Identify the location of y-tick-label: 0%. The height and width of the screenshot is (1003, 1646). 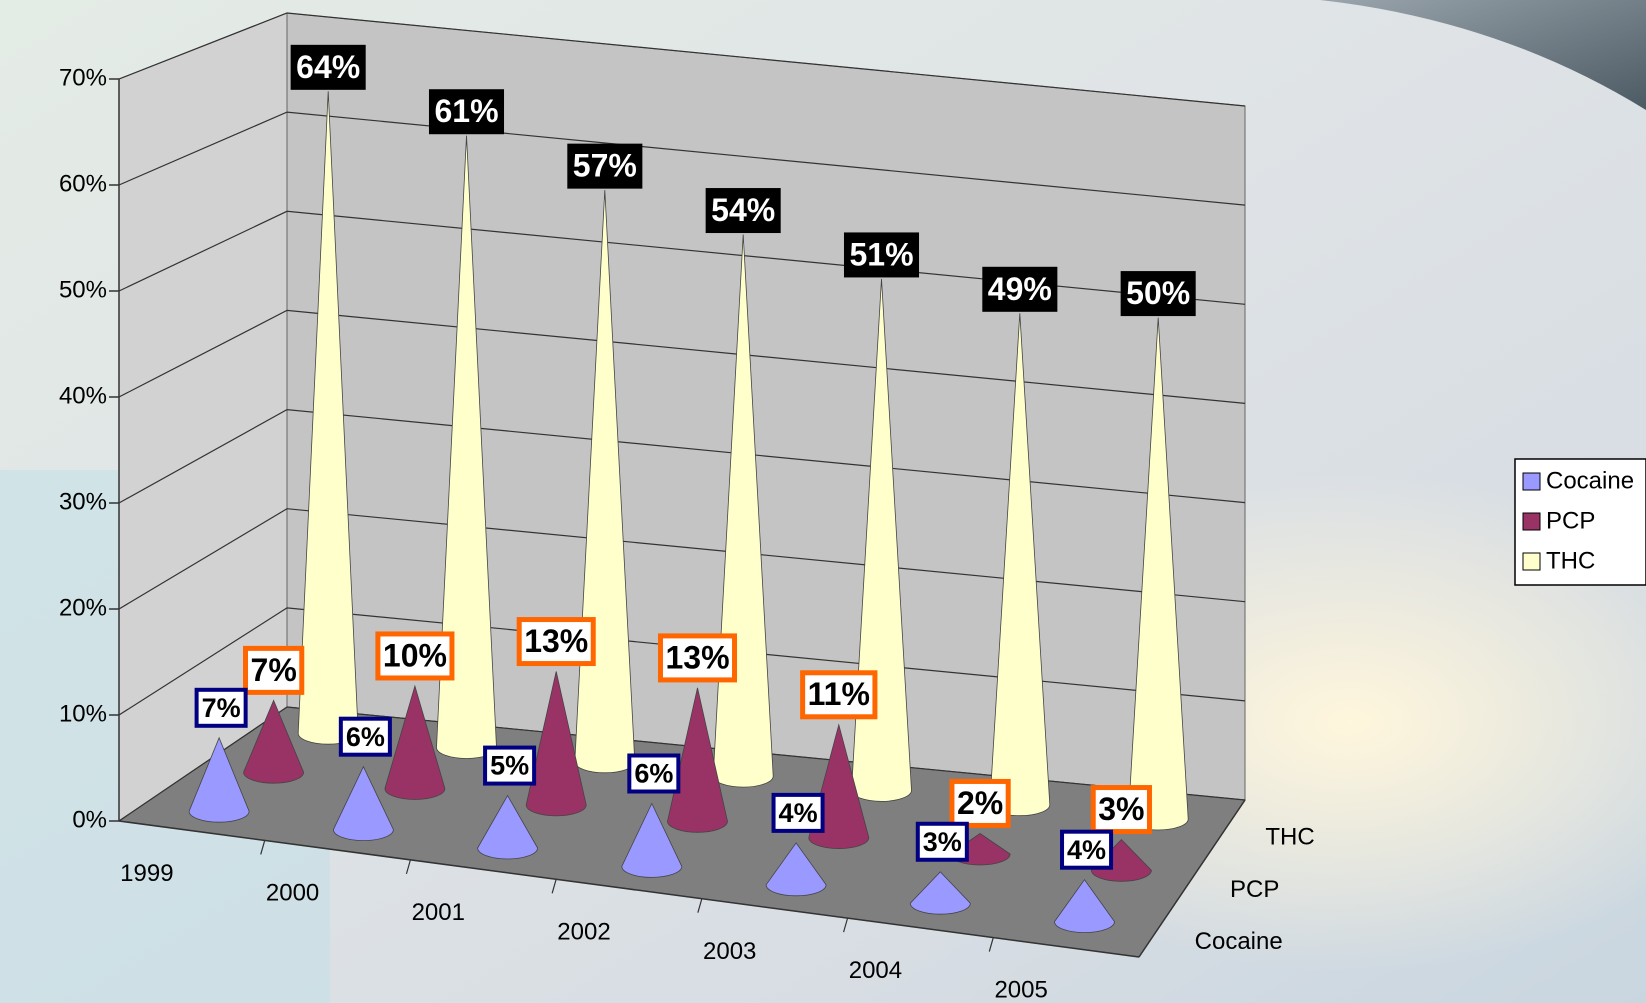
(89, 819).